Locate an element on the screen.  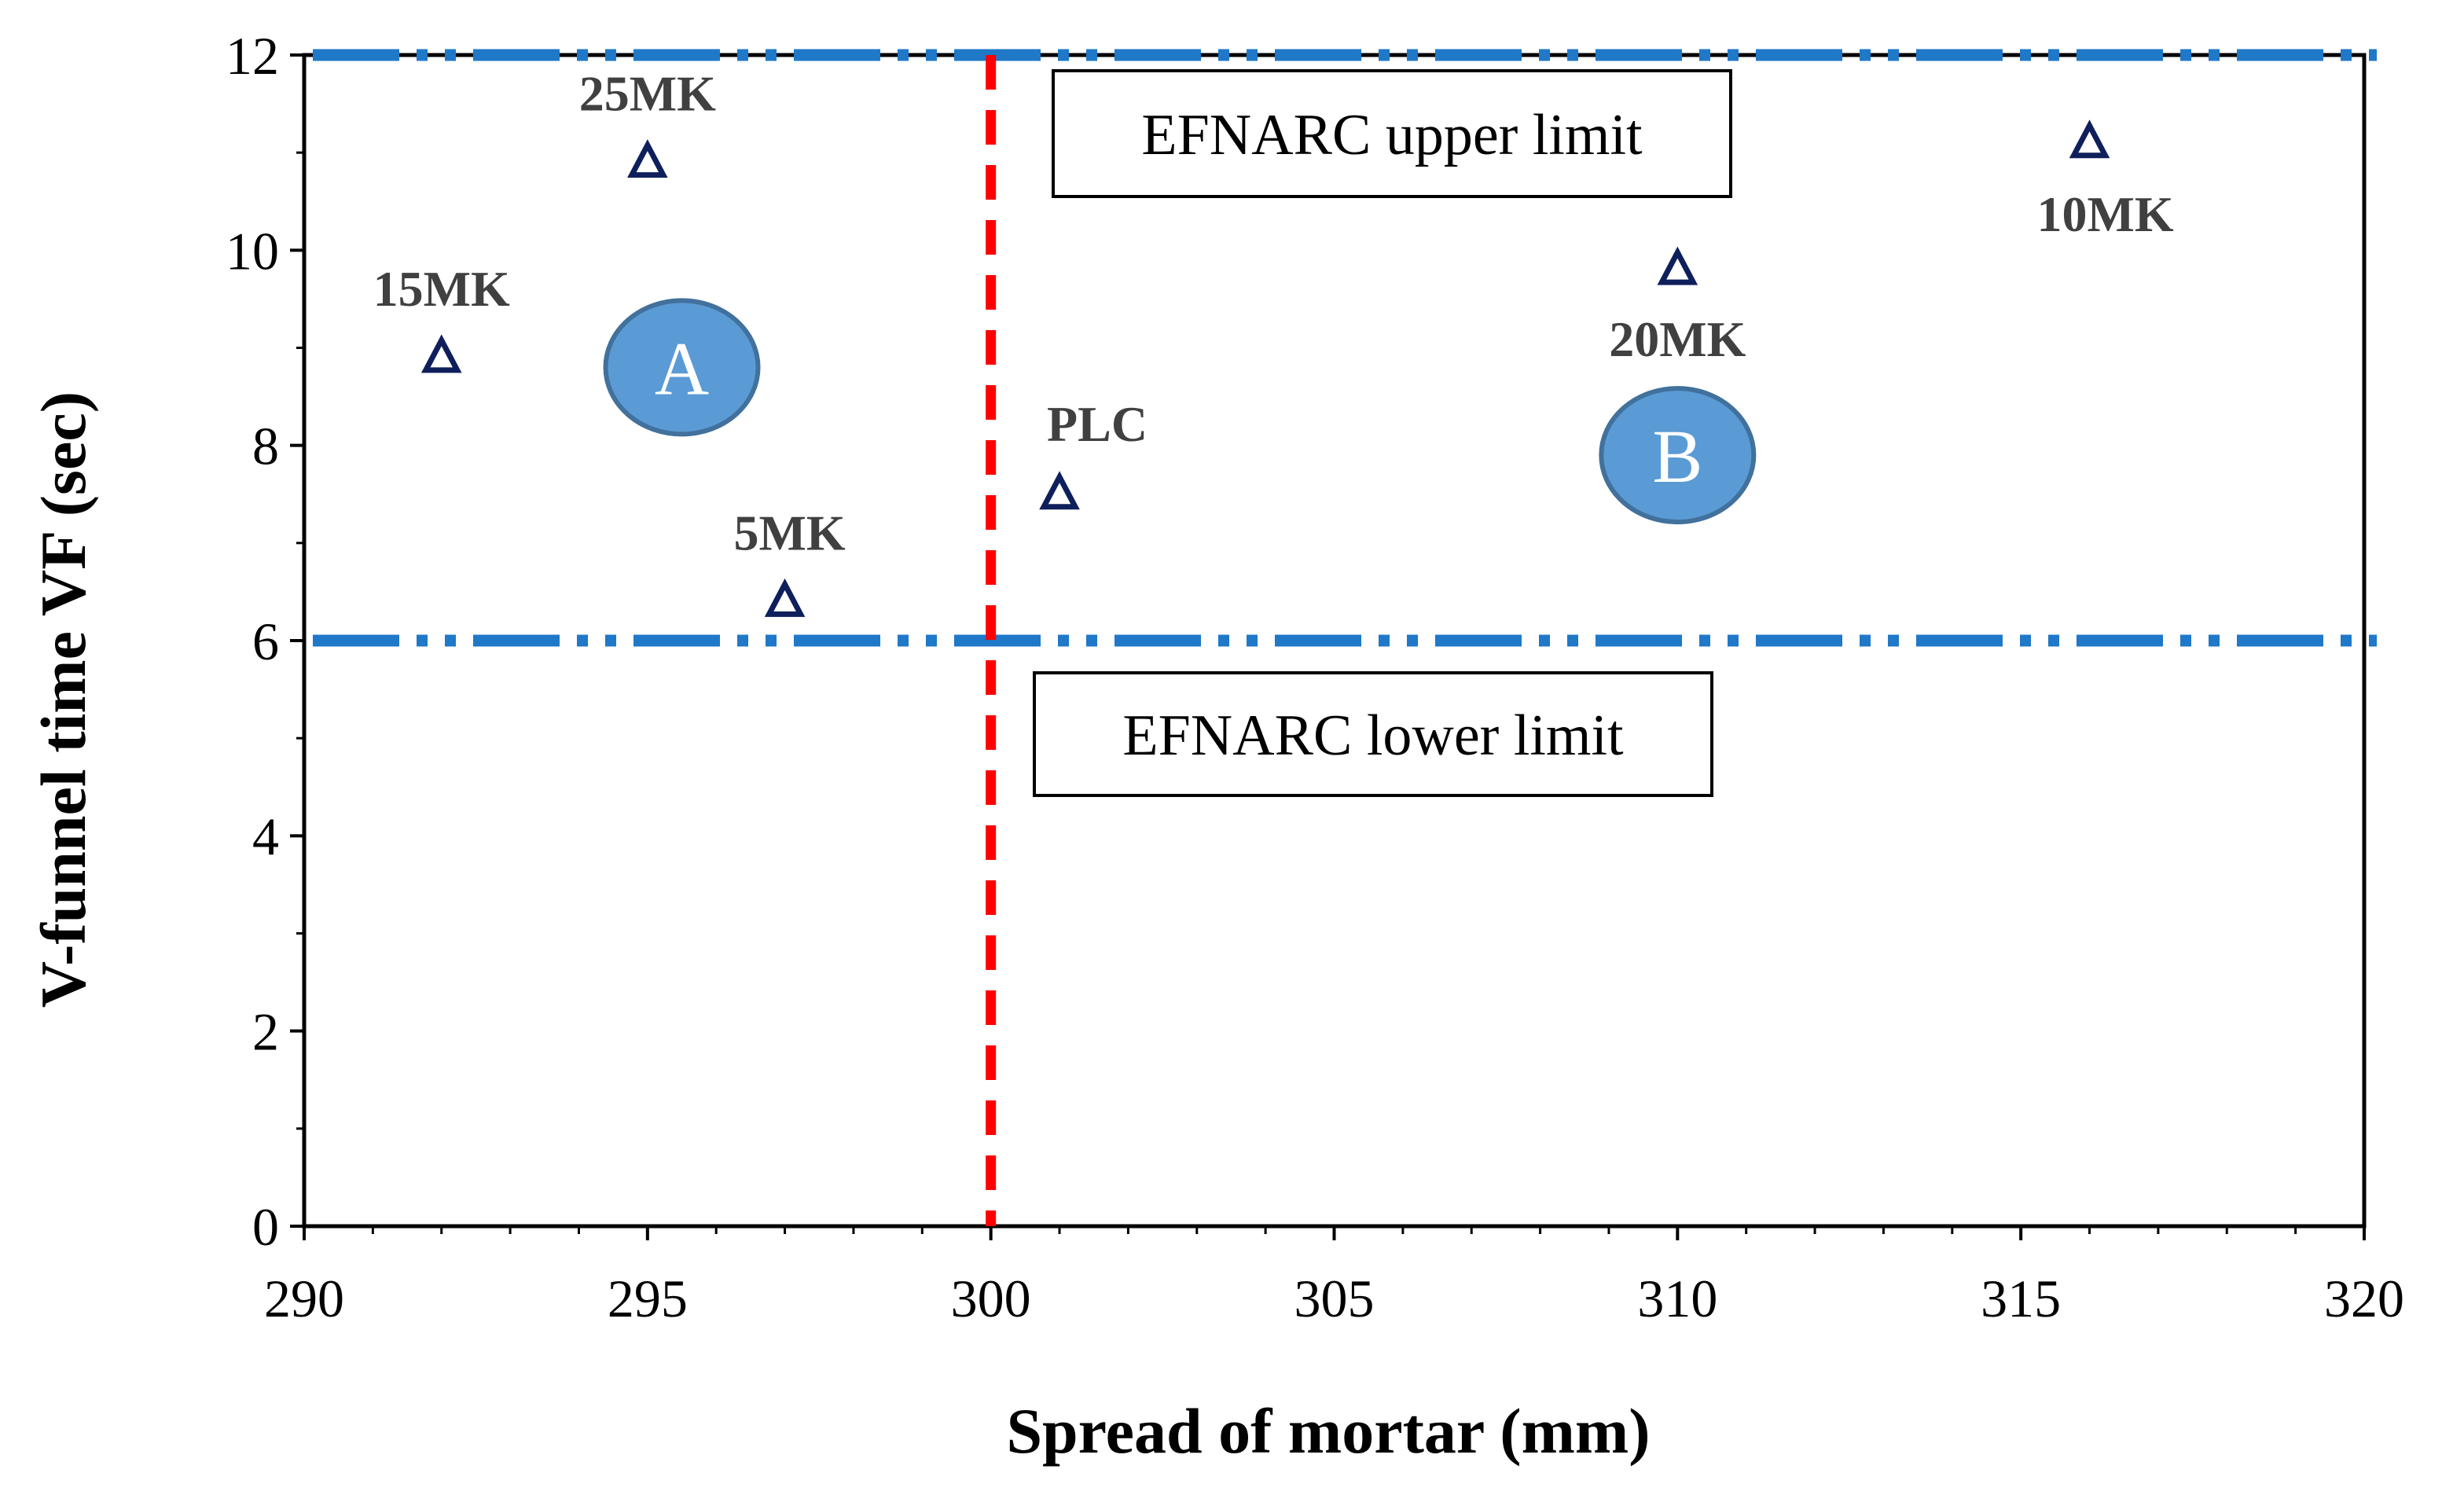
x-tick-label: 290 is located at coordinates (304, 1299).